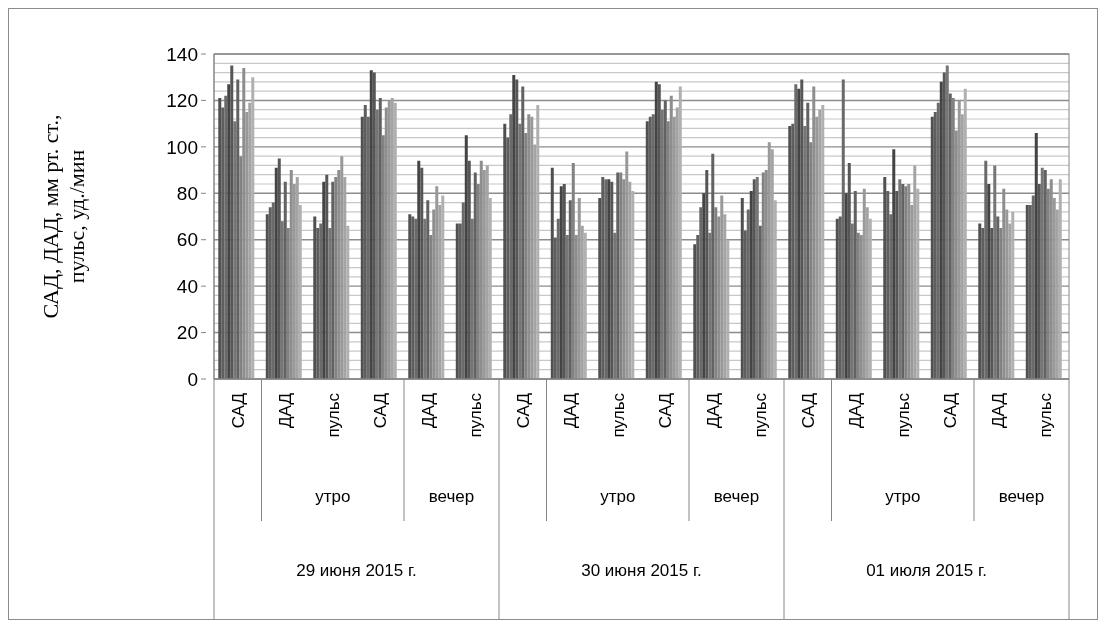  I want to click on y-axis-title: САД, ДАД, мм рт. ст., пульс, уд./мин, so click(63, 216).